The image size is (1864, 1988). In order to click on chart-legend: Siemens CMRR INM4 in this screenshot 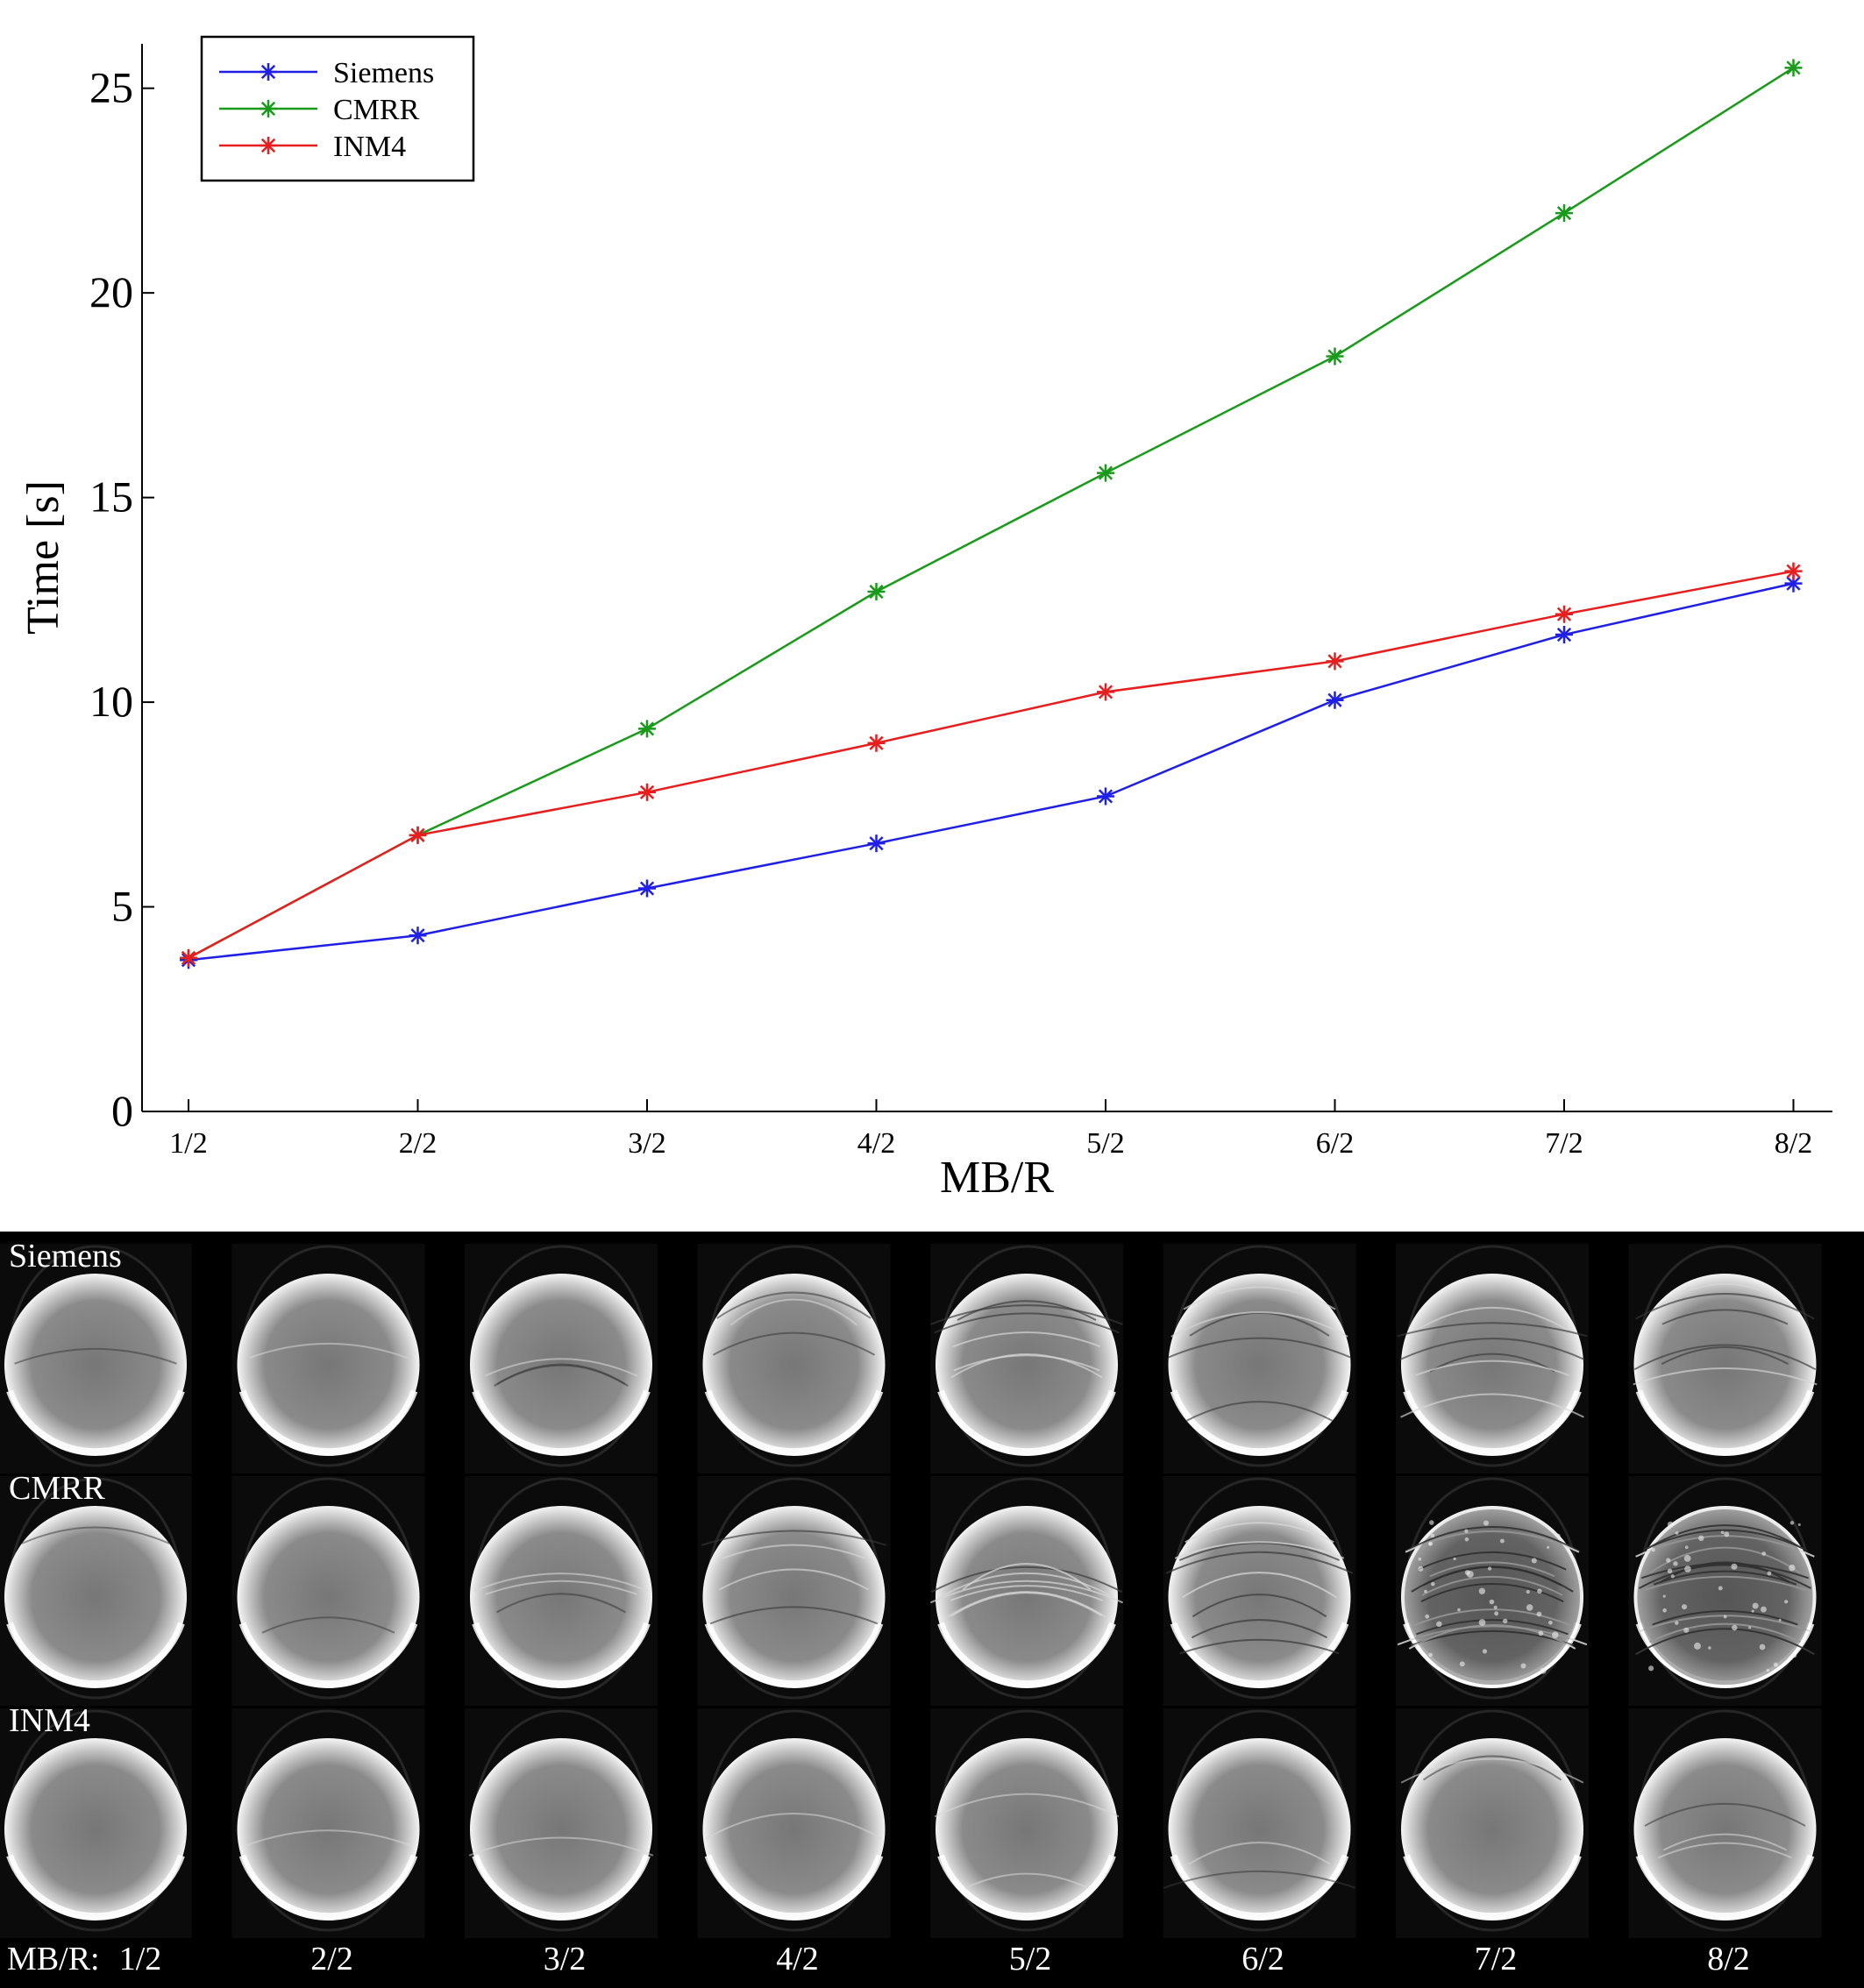, I will do `click(337, 108)`.